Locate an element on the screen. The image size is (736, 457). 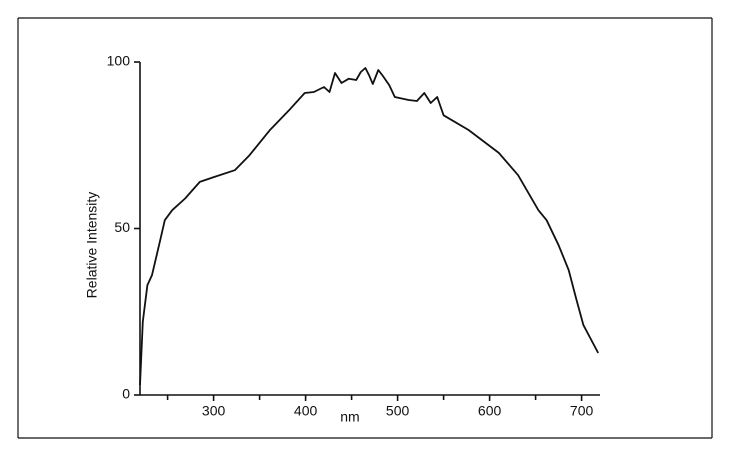
x-tick-label: 300 is located at coordinates (214, 411).